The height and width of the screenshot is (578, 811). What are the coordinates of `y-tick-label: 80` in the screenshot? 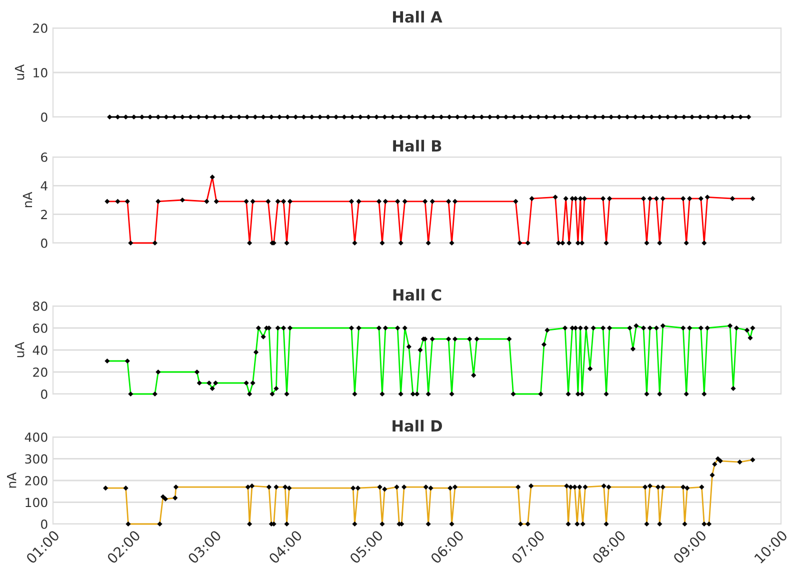 It's located at (40, 306).